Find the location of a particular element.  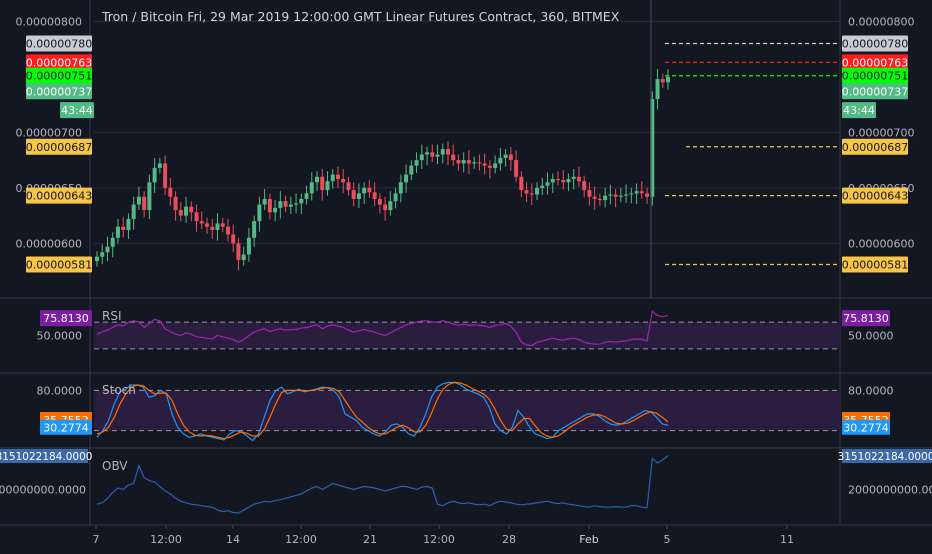

rsi-value-right is located at coordinates (866, 318).